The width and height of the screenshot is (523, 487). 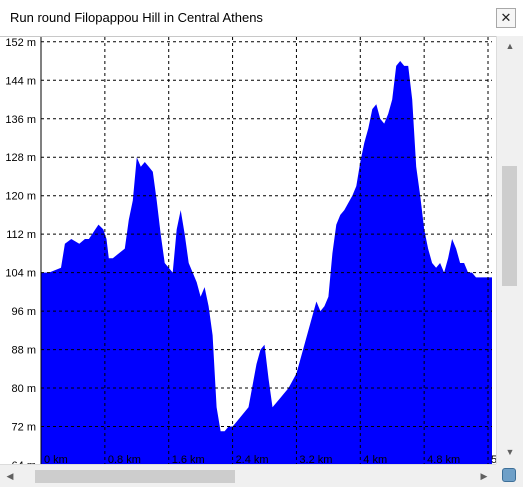 What do you see at coordinates (20, 120) in the screenshot?
I see `y-tick-label: 136 m` at bounding box center [20, 120].